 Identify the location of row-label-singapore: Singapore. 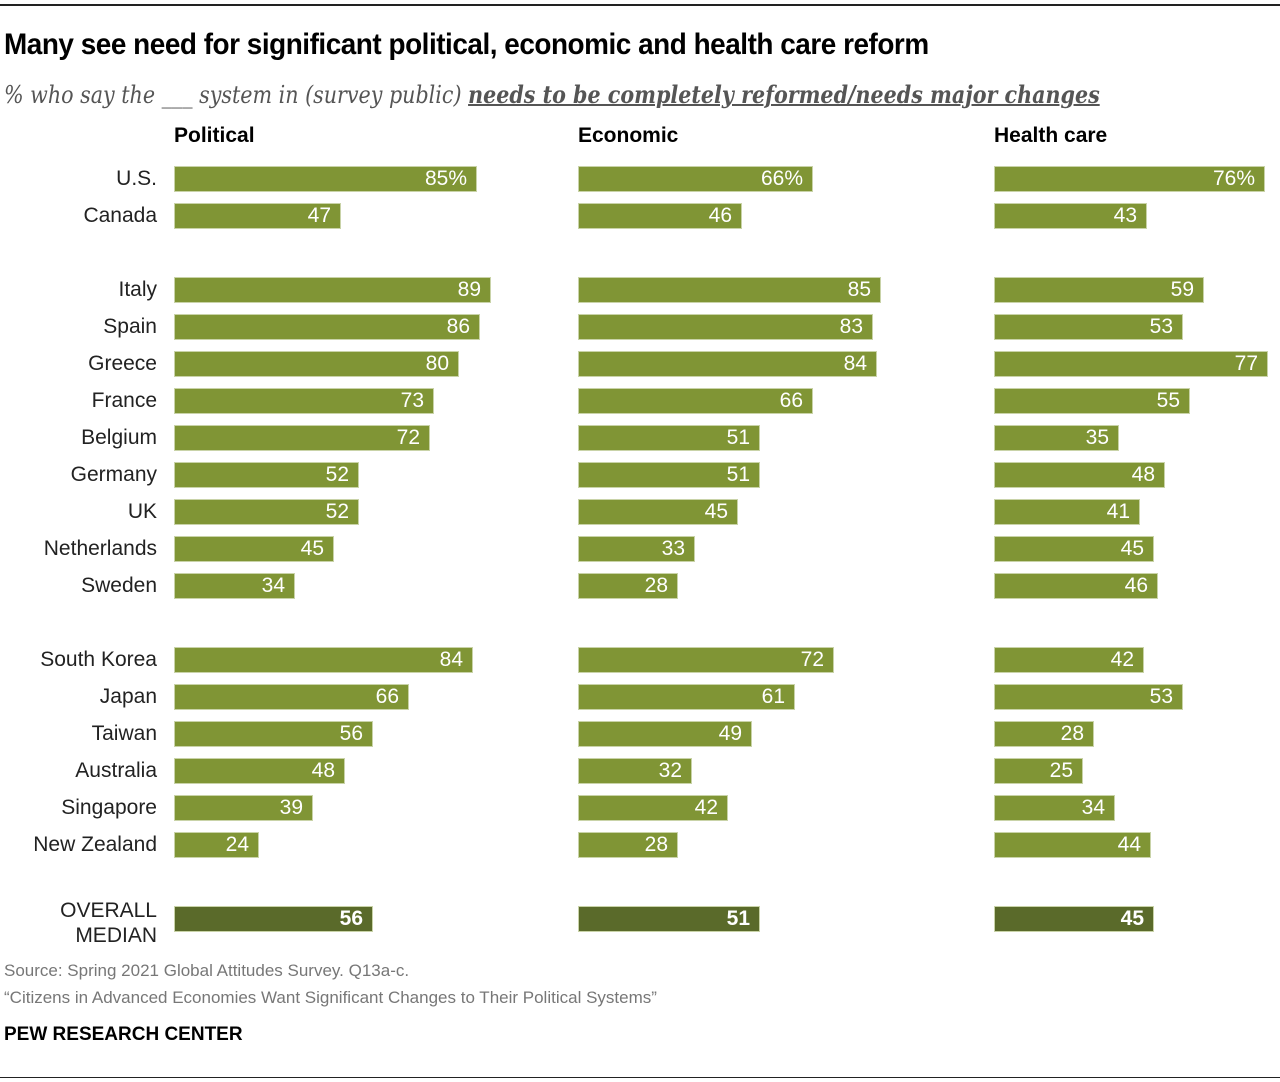
(109, 807).